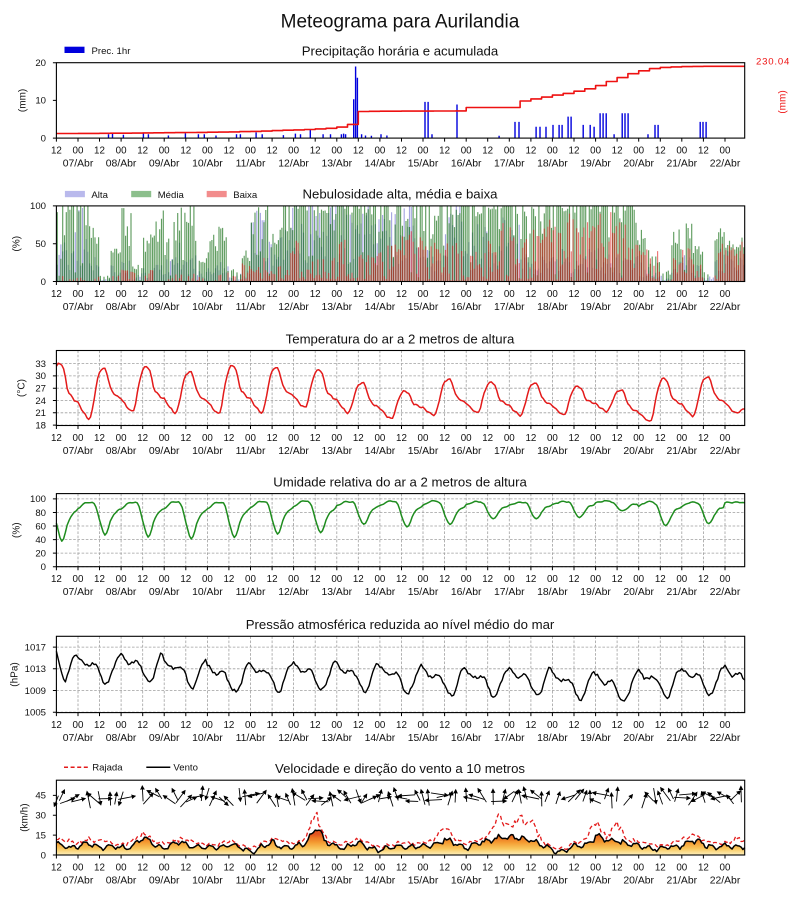 The height and width of the screenshot is (900, 800). I want to click on svg-text: 21/Abr, so click(681, 592).